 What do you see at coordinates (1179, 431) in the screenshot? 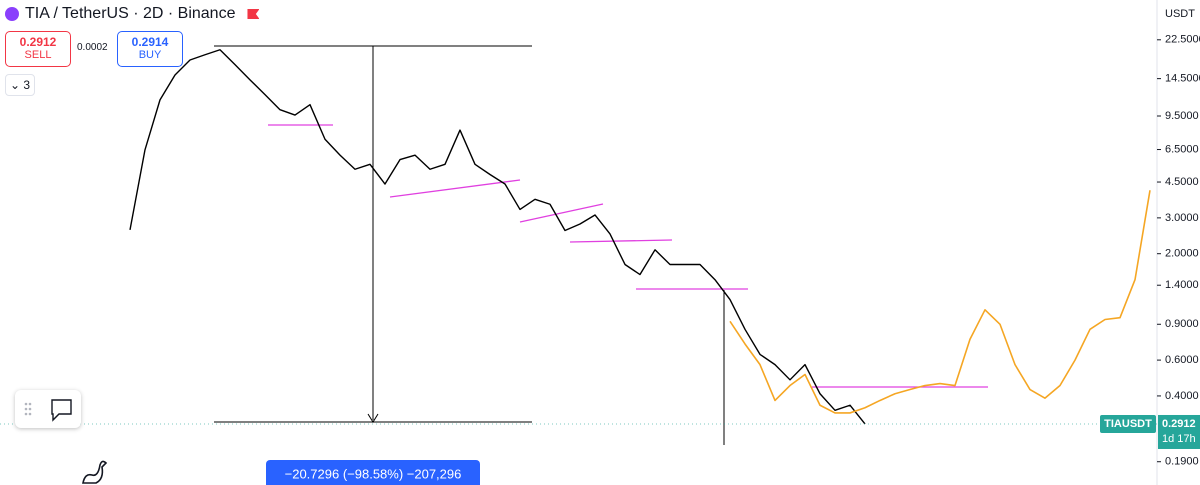
I see `price-badge` at bounding box center [1179, 431].